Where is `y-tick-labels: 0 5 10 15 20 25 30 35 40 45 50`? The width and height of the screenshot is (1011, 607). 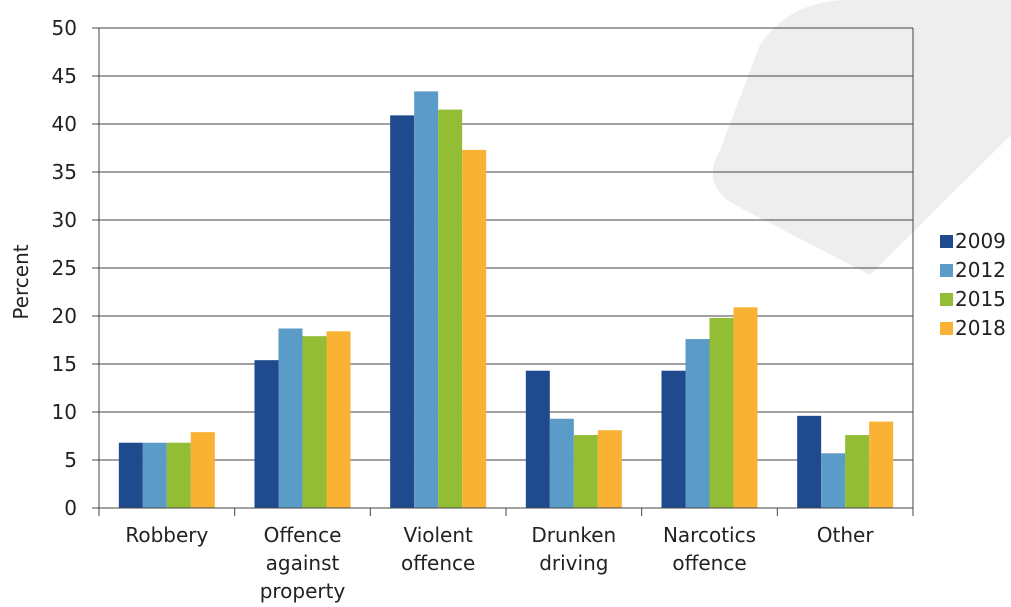
y-tick-labels: 0 5 10 15 20 25 30 35 40 45 50 is located at coordinates (64, 268).